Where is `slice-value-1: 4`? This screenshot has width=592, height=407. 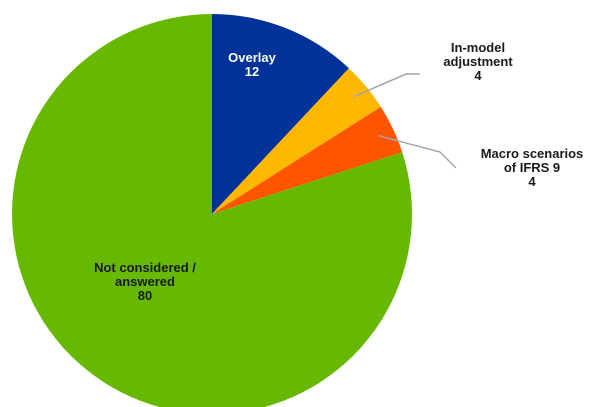 slice-value-1: 4 is located at coordinates (478, 75).